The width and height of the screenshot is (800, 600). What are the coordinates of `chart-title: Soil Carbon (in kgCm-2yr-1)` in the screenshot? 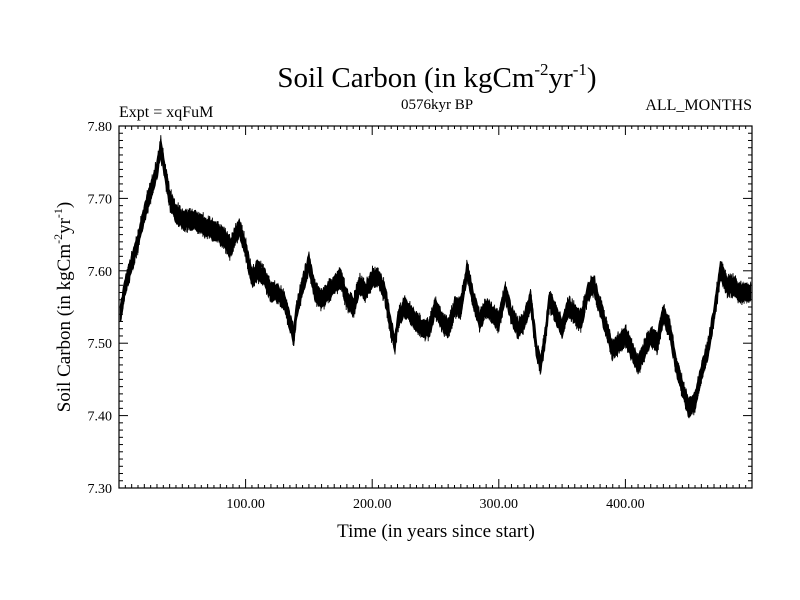 It's located at (436, 77).